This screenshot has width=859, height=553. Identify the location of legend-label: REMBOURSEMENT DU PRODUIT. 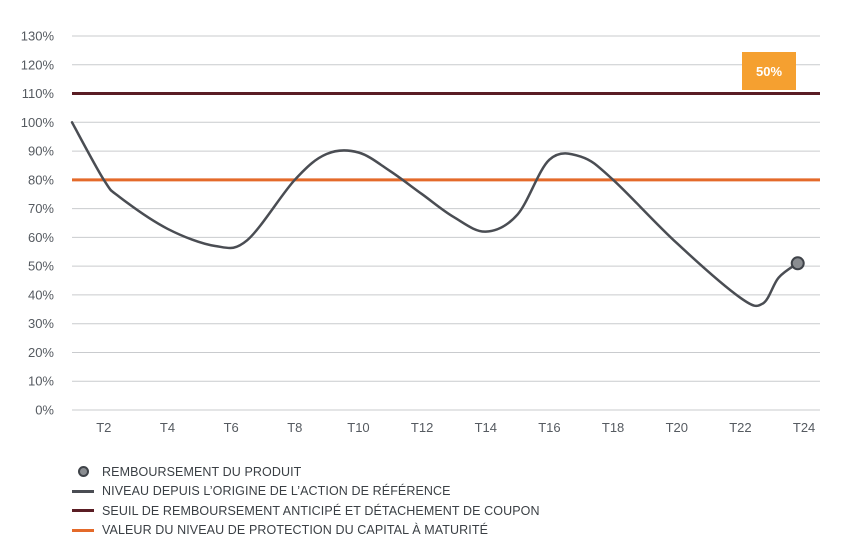
(202, 471).